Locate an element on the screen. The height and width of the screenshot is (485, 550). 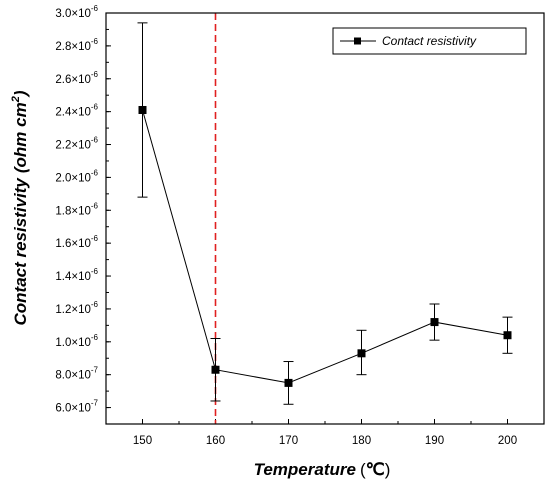
x-tick-label-2: 170 is located at coordinates (288, 441).